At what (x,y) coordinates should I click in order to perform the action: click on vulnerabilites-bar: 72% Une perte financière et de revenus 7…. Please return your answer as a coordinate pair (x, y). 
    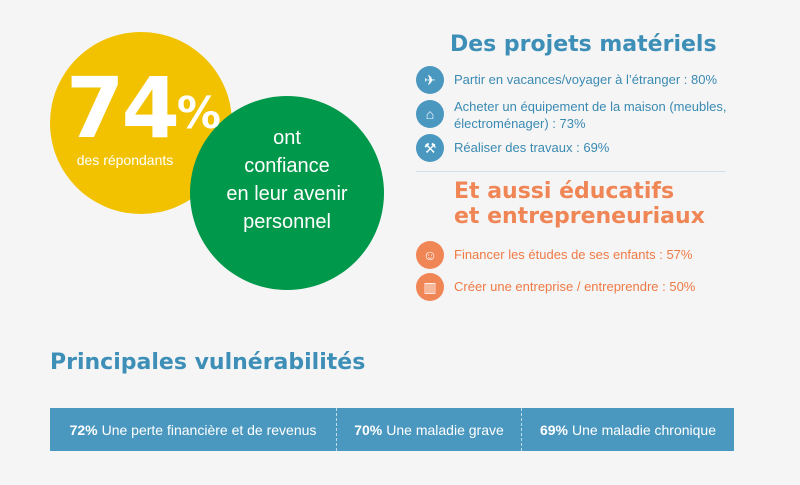
    Looking at the image, I should click on (392, 429).